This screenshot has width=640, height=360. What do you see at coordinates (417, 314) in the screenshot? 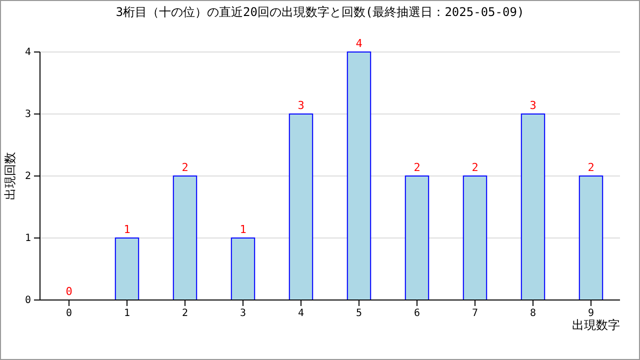
I see `x-tick-label: 6` at bounding box center [417, 314].